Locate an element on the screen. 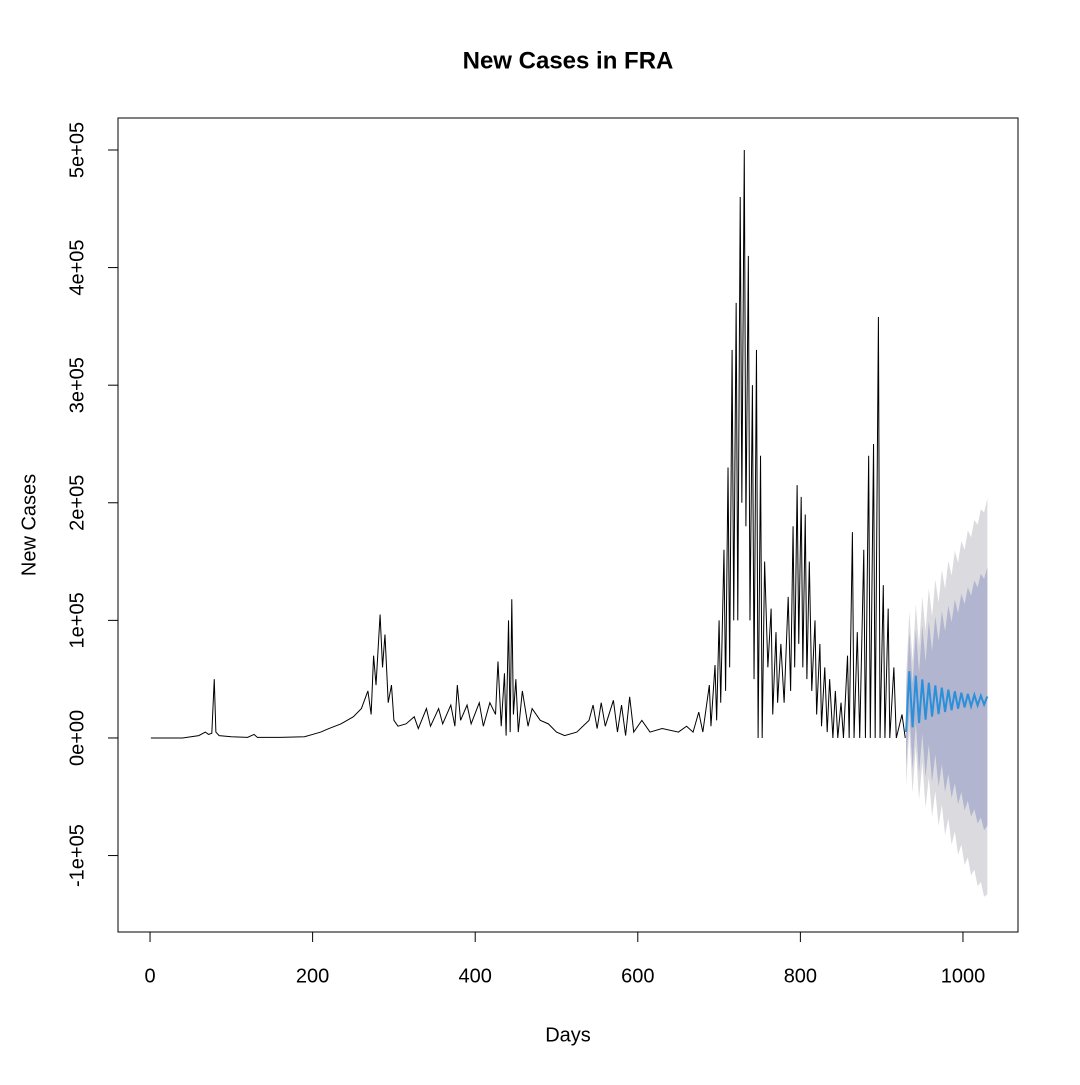  x-axis-label: Days is located at coordinates (568, 1035).